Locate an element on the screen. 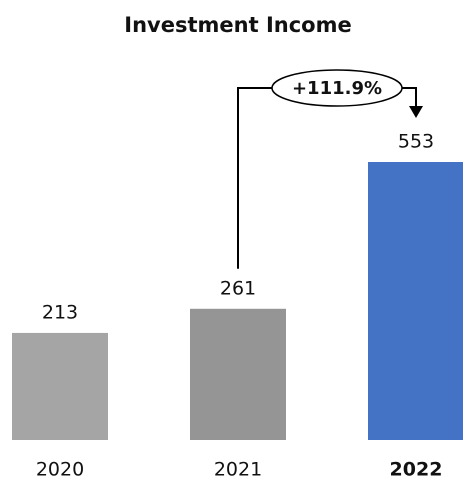 This screenshot has height=485, width=463. value-label: 213 is located at coordinates (60, 312).